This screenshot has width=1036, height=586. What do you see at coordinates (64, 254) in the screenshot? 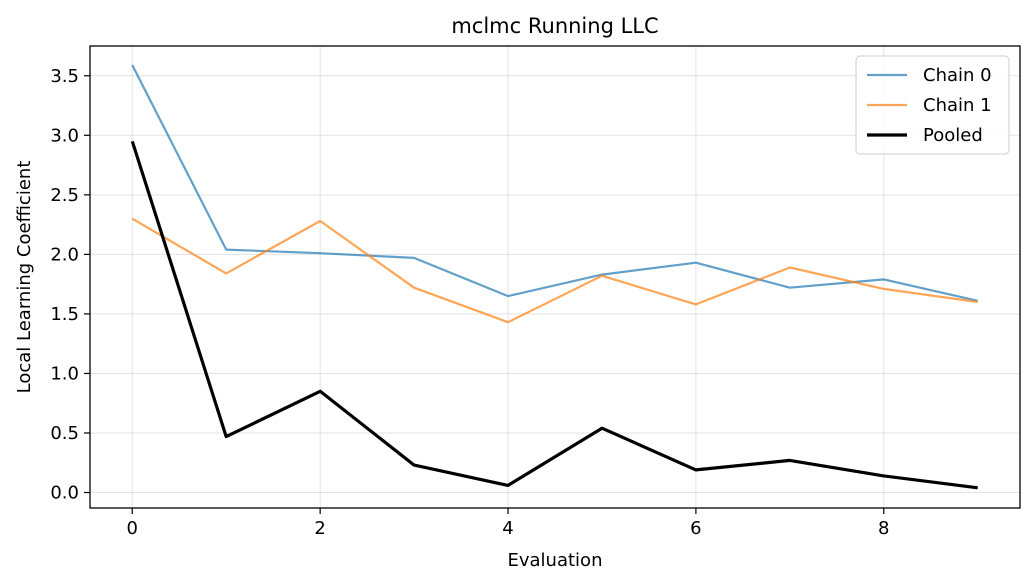
I see `y-tick-label: 2.0` at bounding box center [64, 254].